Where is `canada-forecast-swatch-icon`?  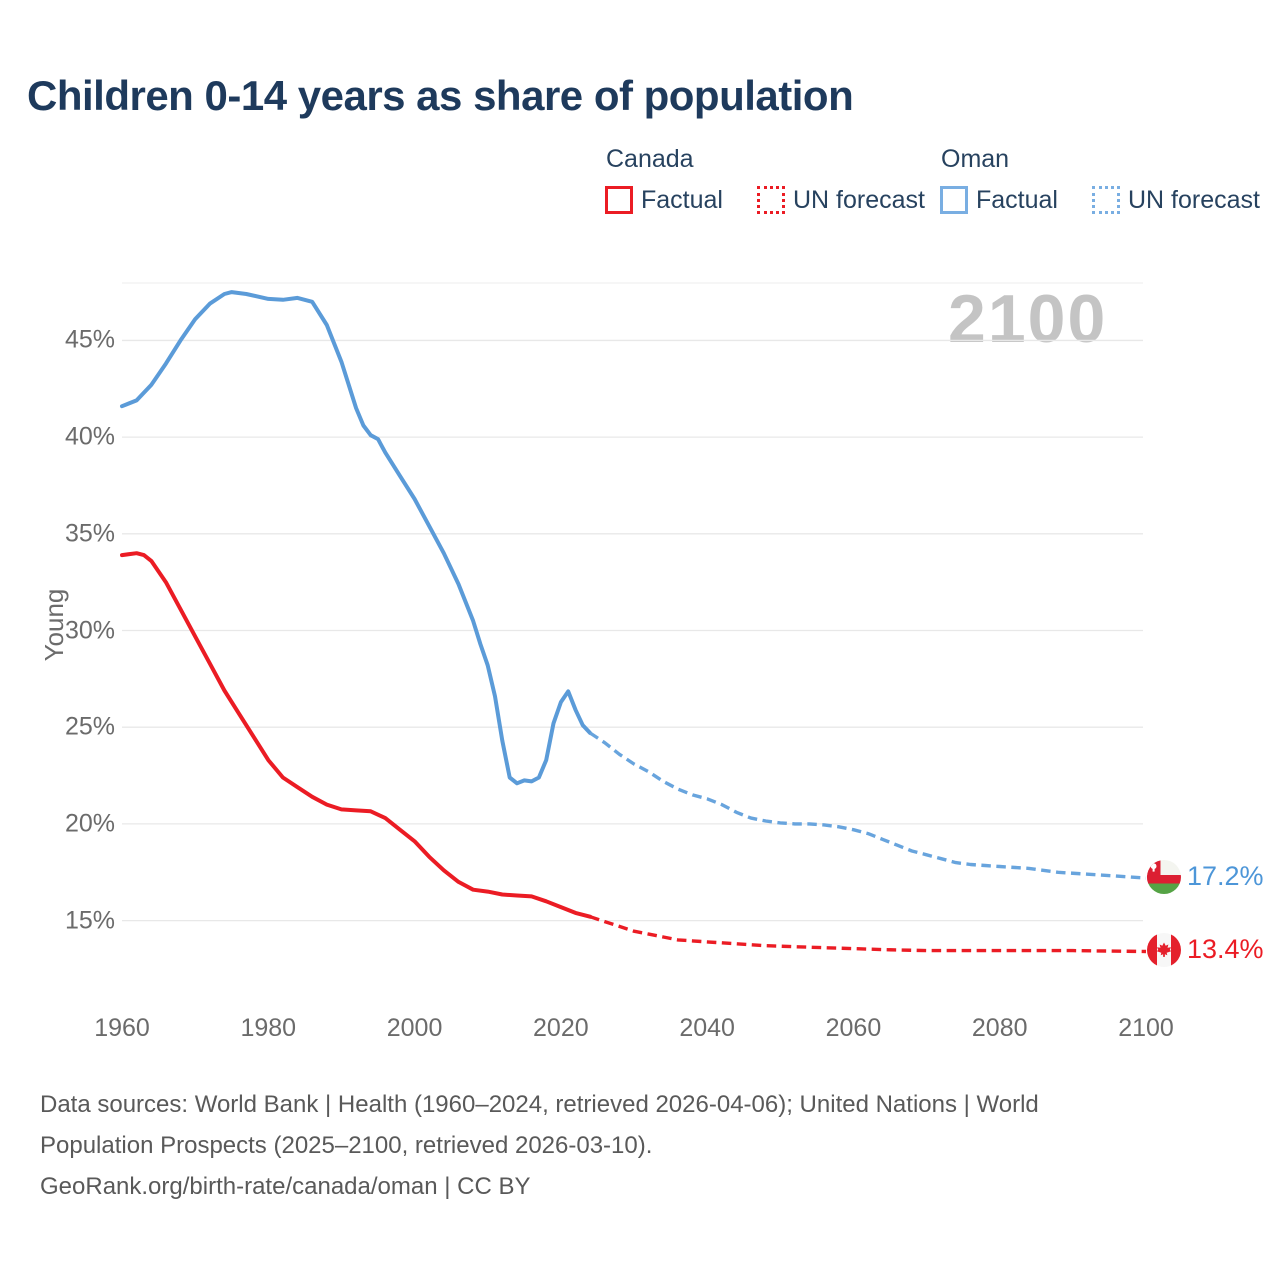 canada-forecast-swatch-icon is located at coordinates (770, 200).